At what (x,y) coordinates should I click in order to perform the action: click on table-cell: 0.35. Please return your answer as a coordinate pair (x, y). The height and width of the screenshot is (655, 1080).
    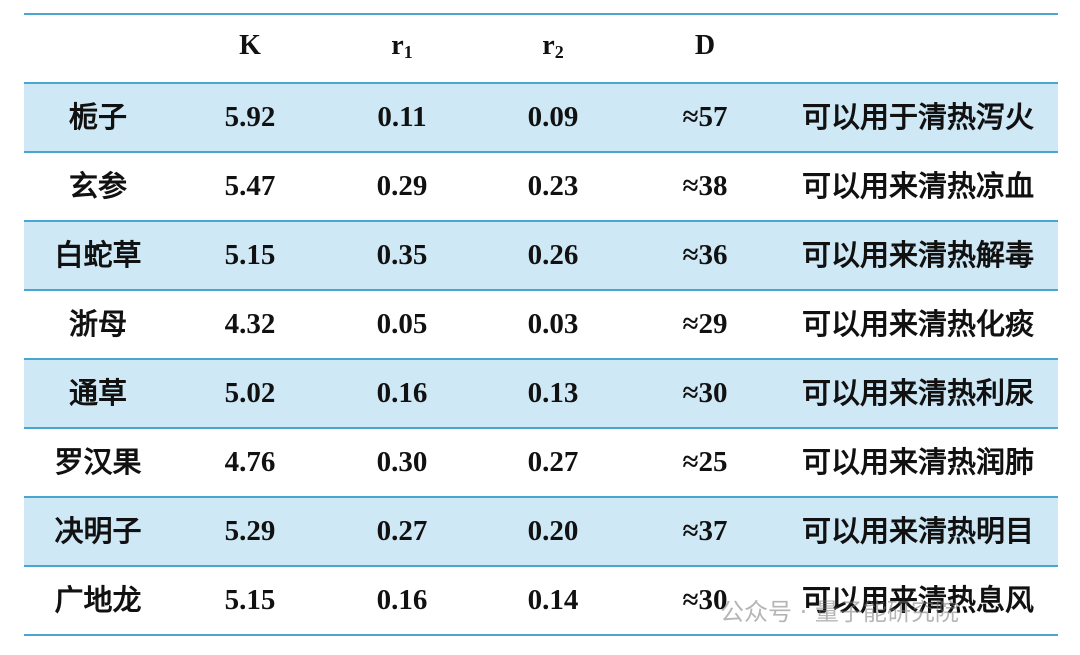
    Looking at the image, I should click on (402, 255).